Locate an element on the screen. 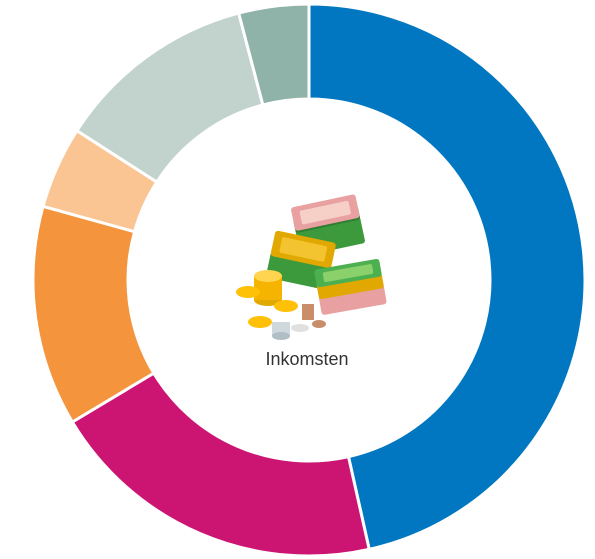 The width and height of the screenshot is (595, 559). money-icon is located at coordinates (311, 267).